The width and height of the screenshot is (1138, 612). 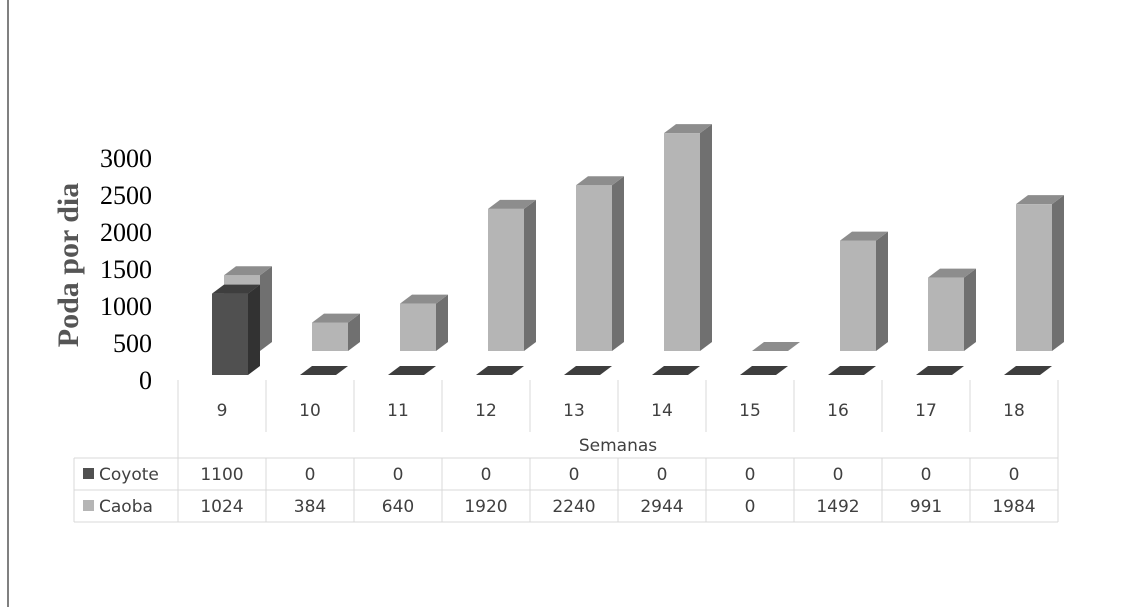 I want to click on data-label: 2240, so click(x=573, y=507).